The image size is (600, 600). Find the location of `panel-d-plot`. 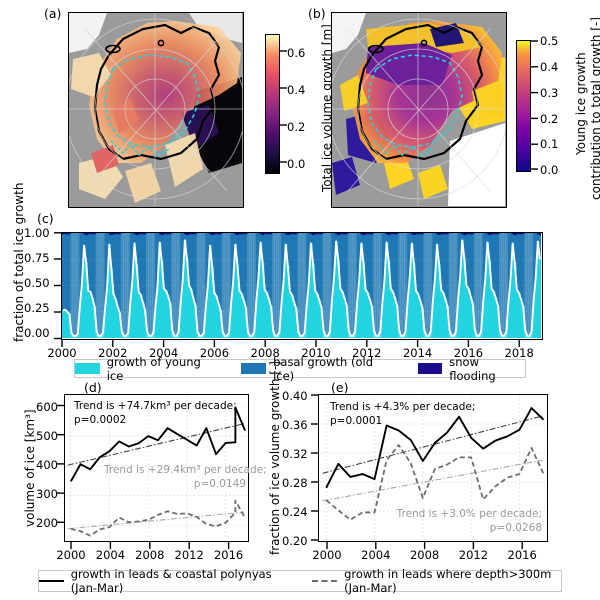

panel-d-plot is located at coordinates (156, 468).